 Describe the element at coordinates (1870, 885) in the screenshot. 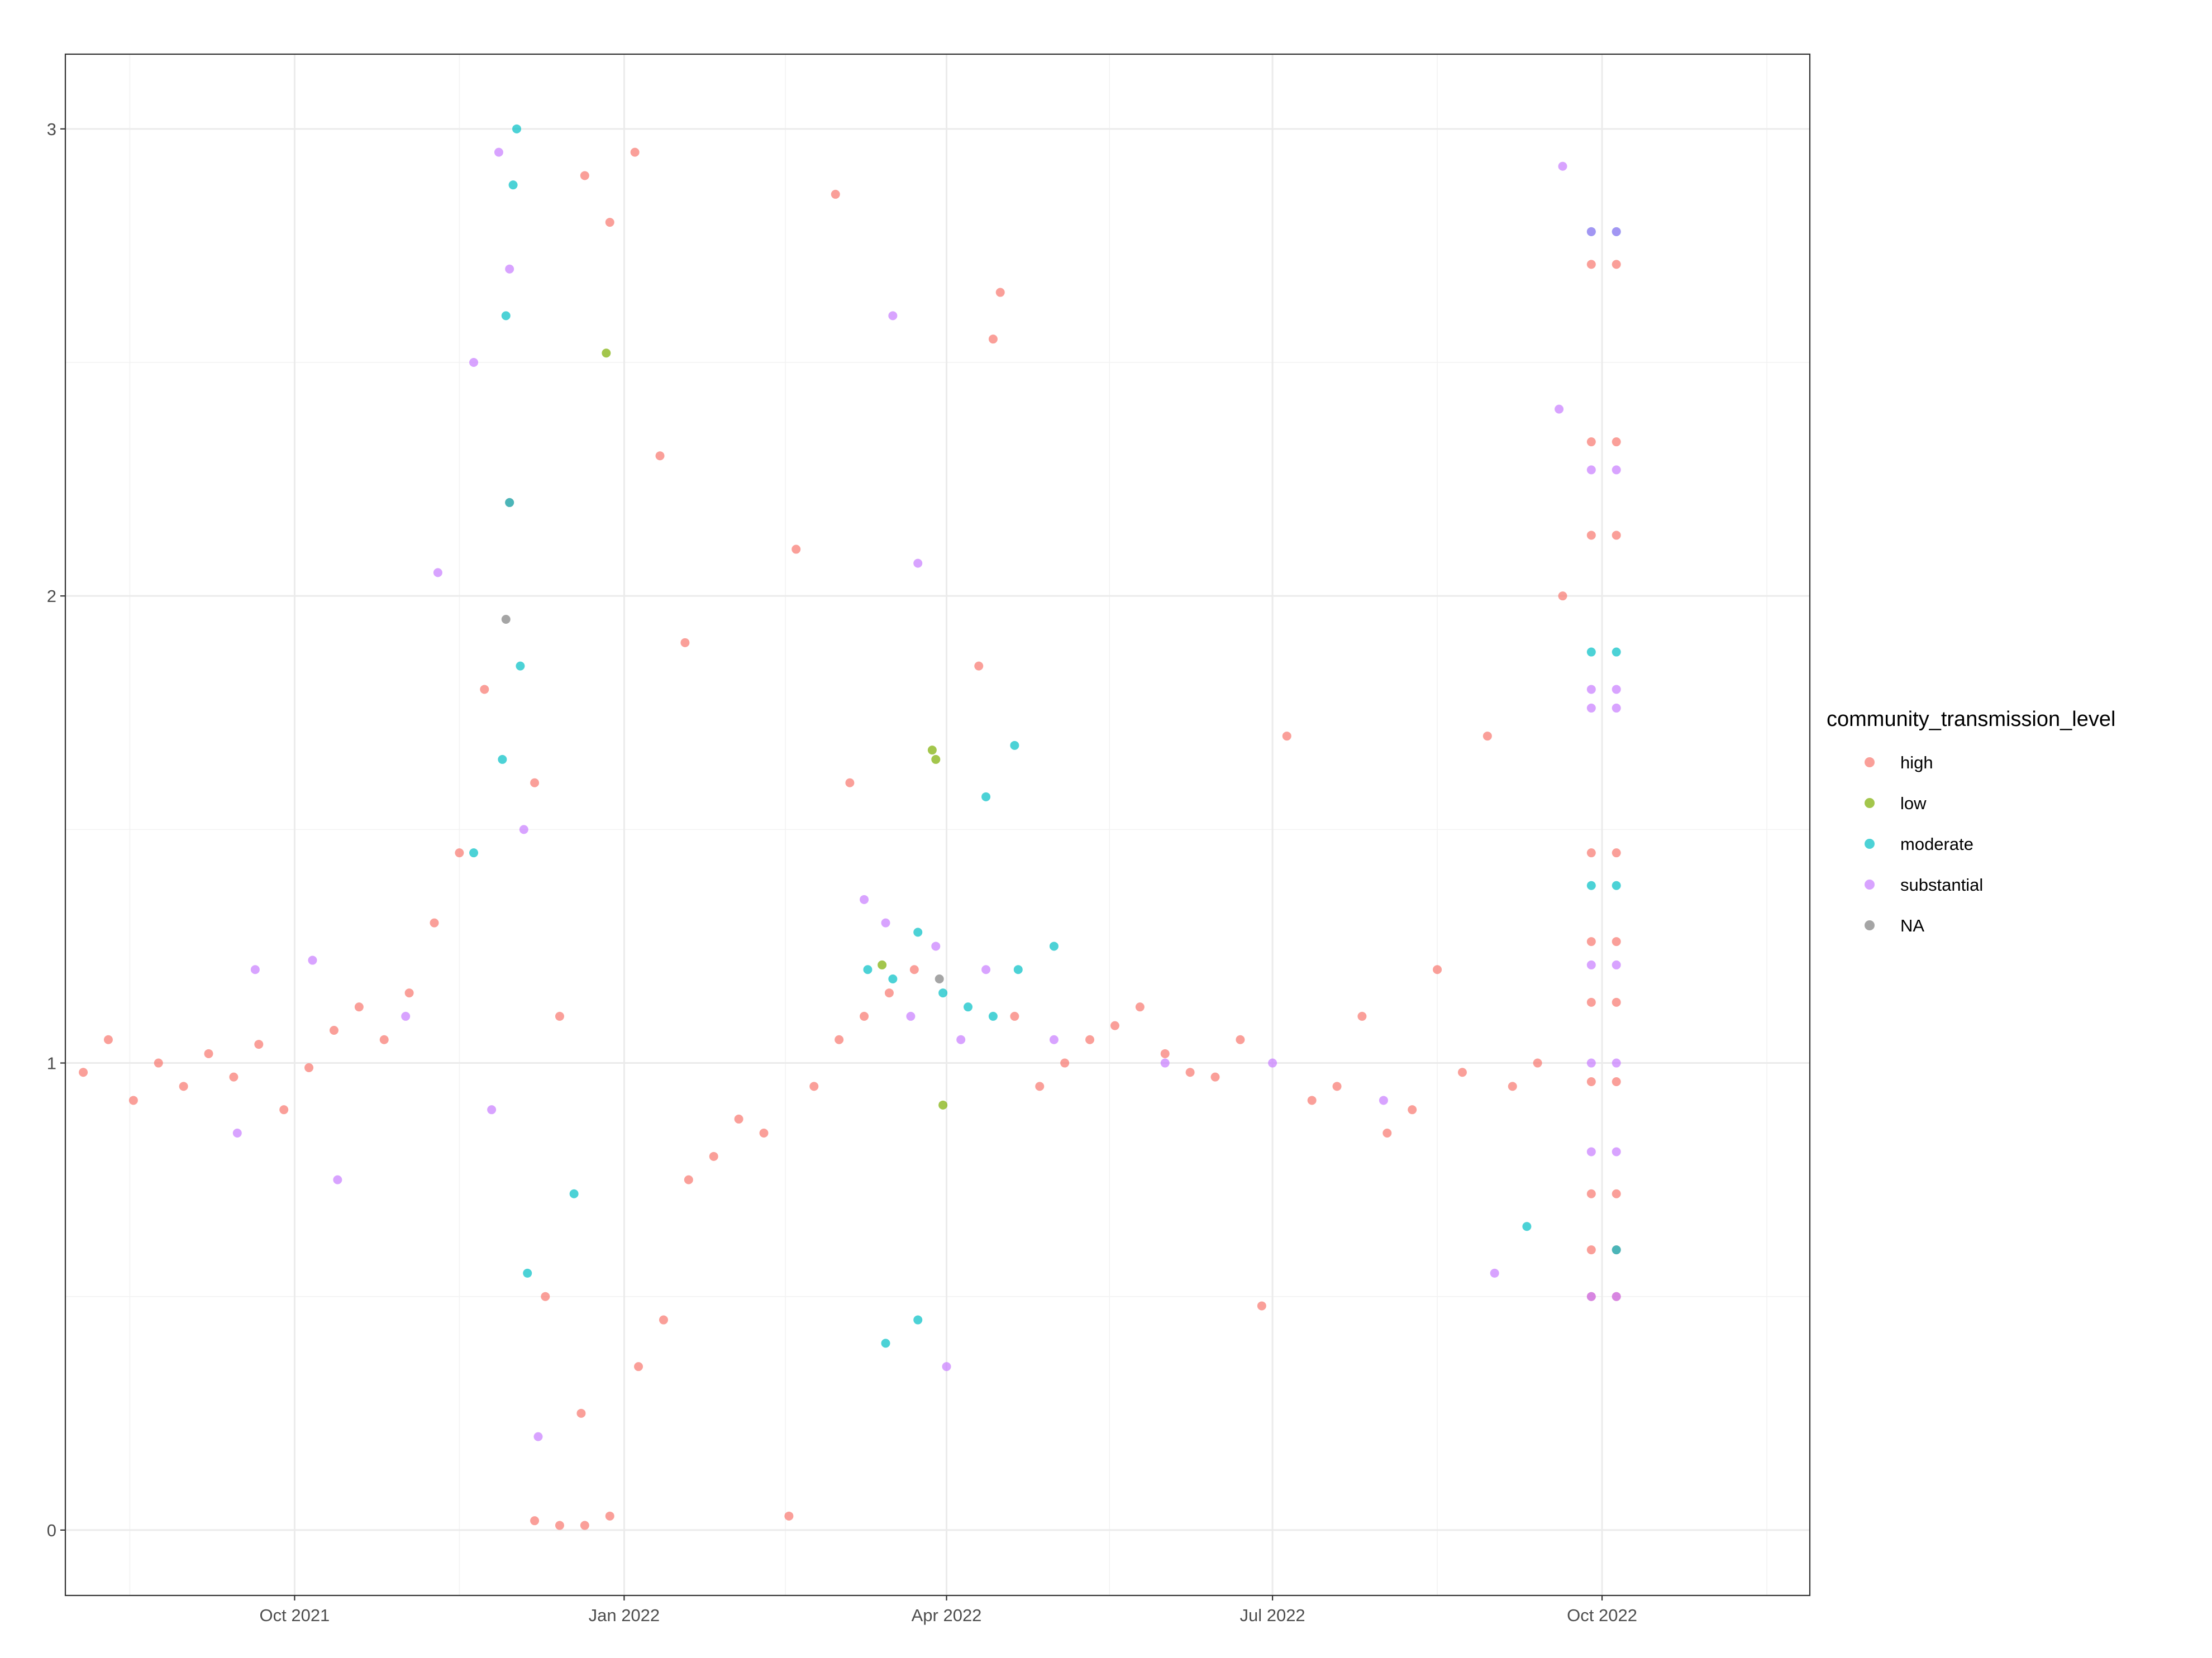

I see `legend-key-substantial` at that location.